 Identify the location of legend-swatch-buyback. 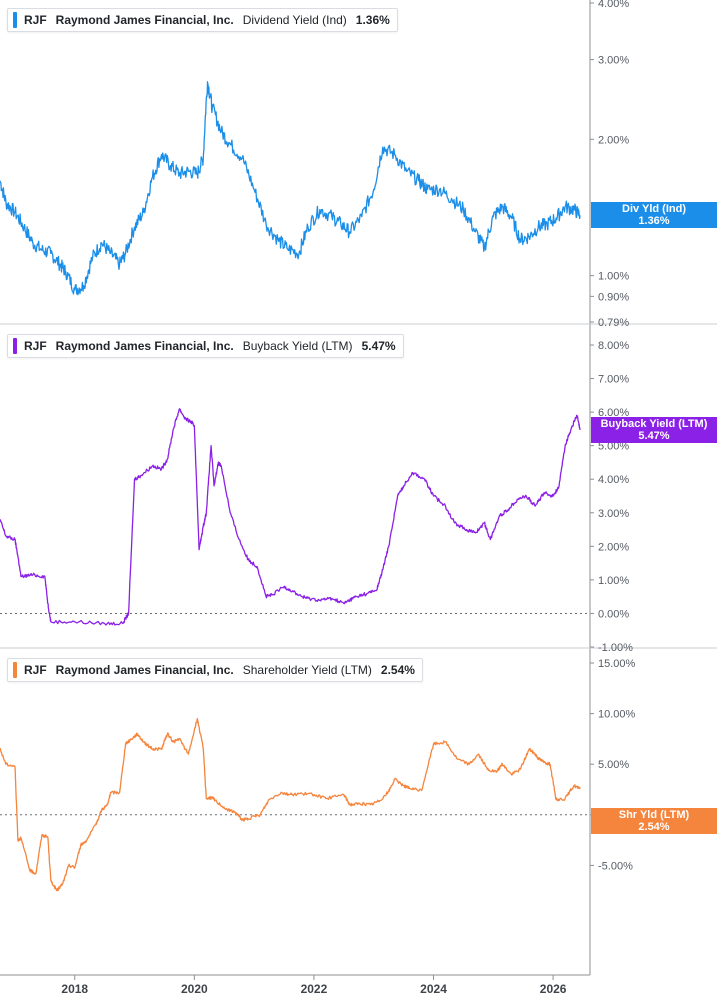
(15, 346).